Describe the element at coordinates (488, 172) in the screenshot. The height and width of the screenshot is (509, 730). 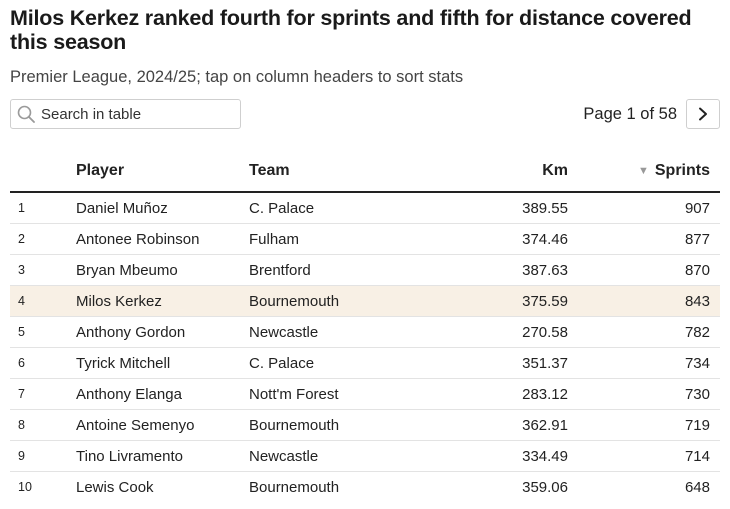
I see `column-header-km: Km` at that location.